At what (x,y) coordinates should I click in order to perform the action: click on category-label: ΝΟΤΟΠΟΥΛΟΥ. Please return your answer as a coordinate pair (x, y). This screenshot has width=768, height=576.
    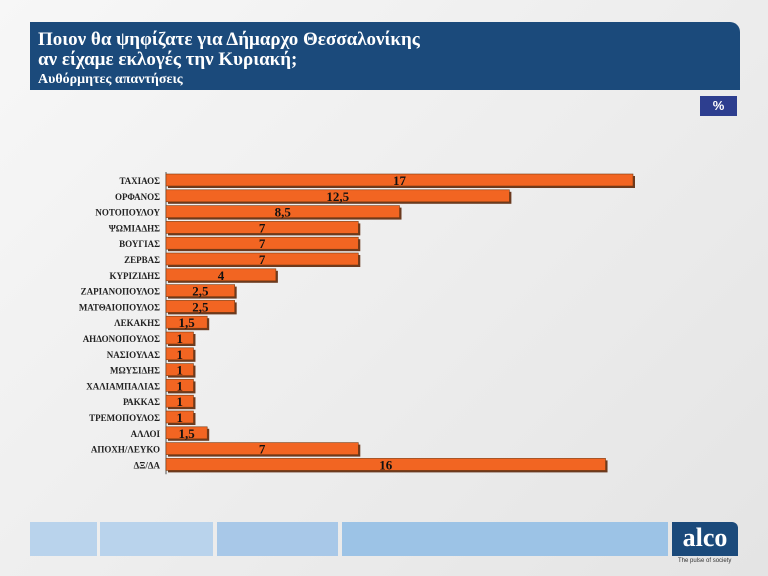
    Looking at the image, I should click on (127, 213).